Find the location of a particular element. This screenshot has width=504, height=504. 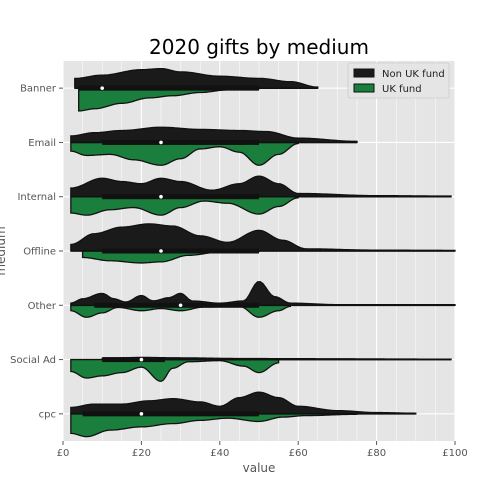

y-axis-label: medium is located at coordinates (4, 250).